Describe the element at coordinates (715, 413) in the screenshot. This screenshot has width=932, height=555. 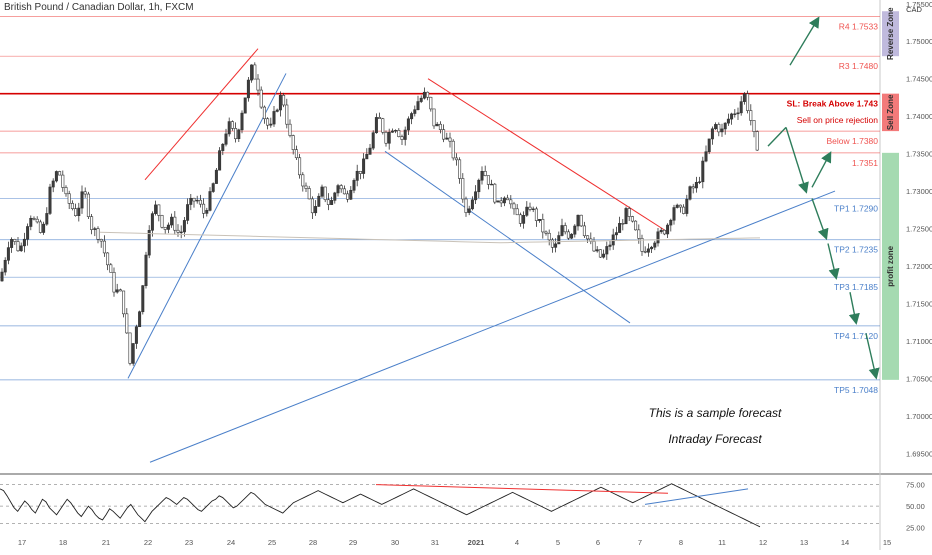
I see `forecast-annotation: This is a sample forecast` at that location.